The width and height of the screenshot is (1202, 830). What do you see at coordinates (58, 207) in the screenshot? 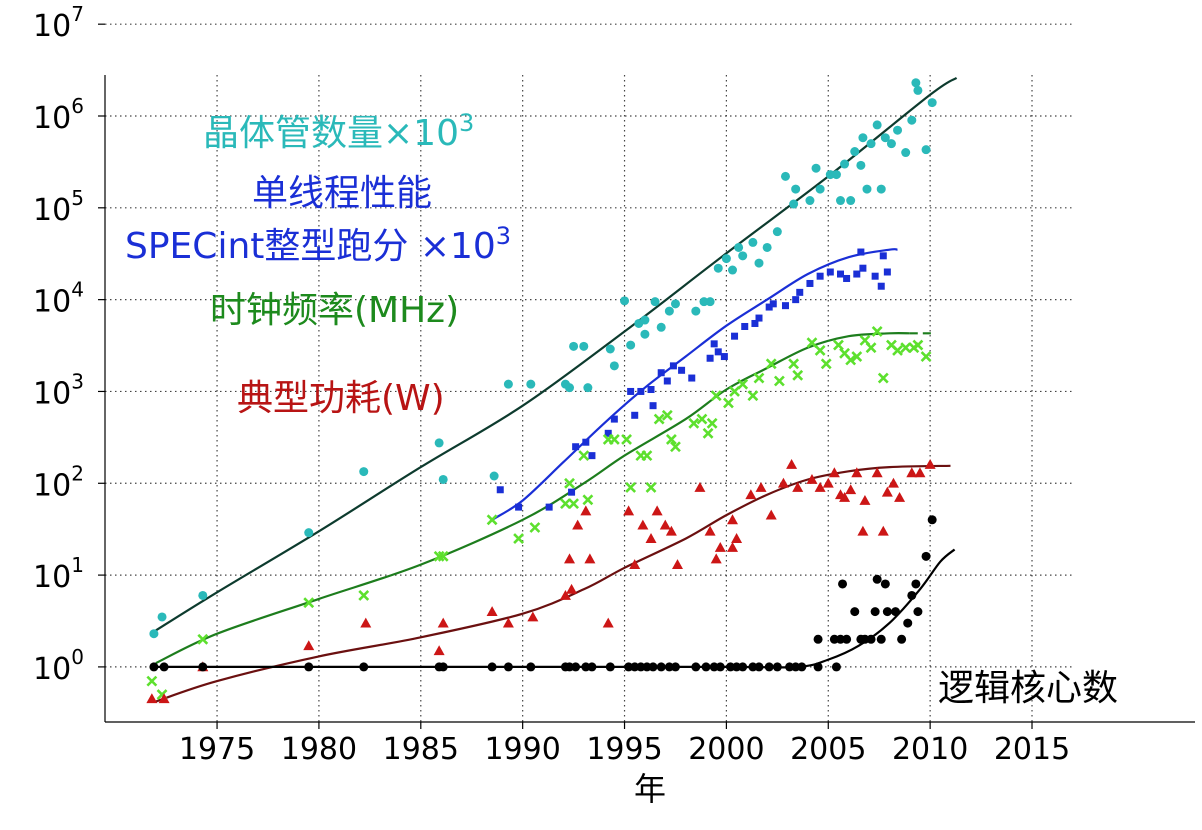
I see `y-tick-label-5: 10⁵` at bounding box center [58, 207].